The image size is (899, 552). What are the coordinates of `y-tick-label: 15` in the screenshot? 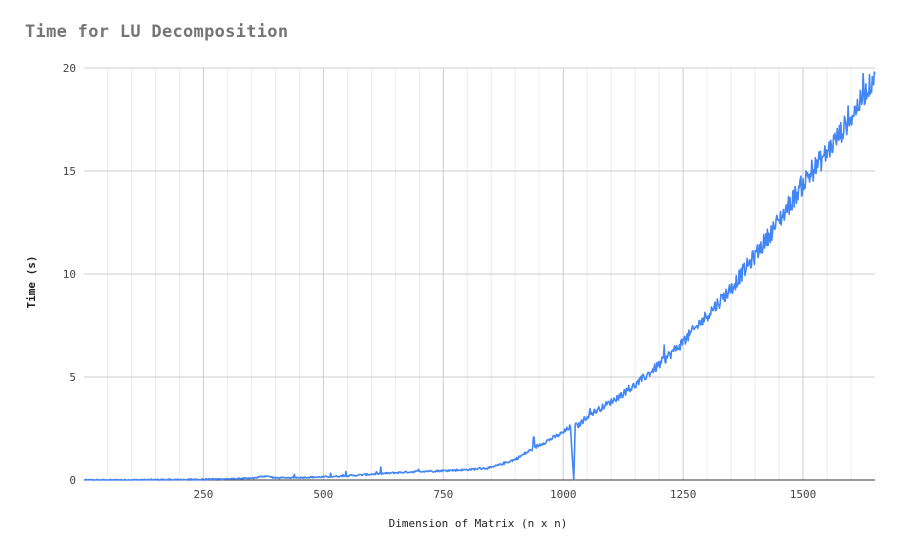 It's located at (69, 171).